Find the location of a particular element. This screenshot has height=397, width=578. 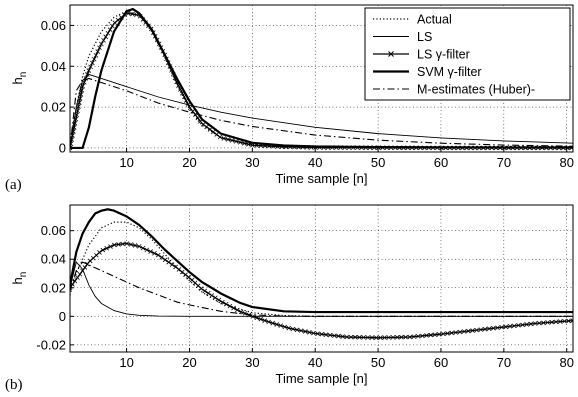

series-line-dashdot is located at coordinates (321, 289).